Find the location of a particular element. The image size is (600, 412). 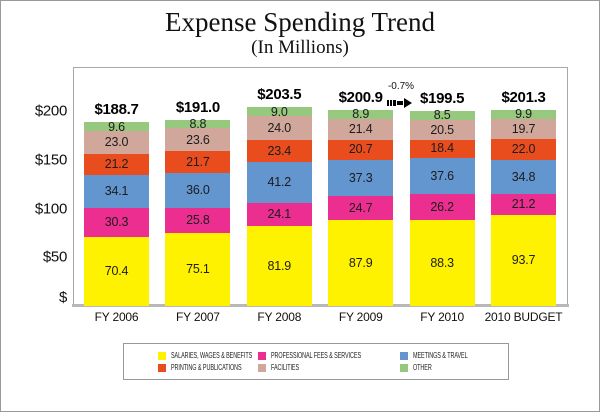

bar-segment: 30.3 is located at coordinates (116, 222).